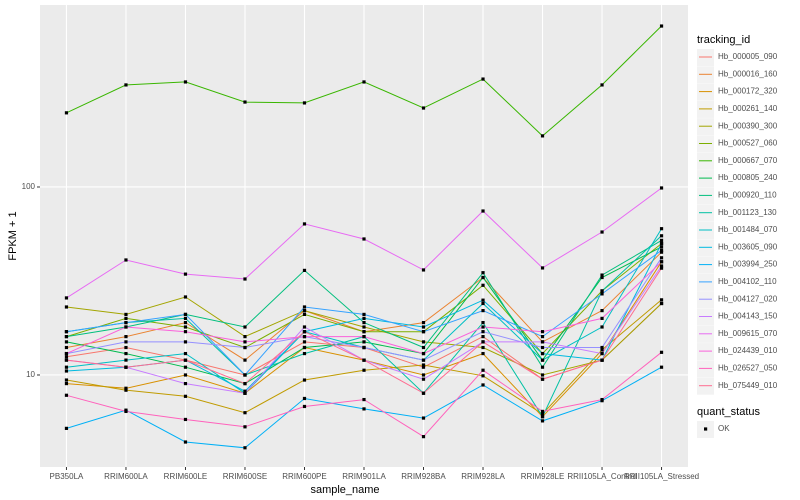 The width and height of the screenshot is (800, 500). I want to click on x-axis-title: sample_name, so click(344, 490).